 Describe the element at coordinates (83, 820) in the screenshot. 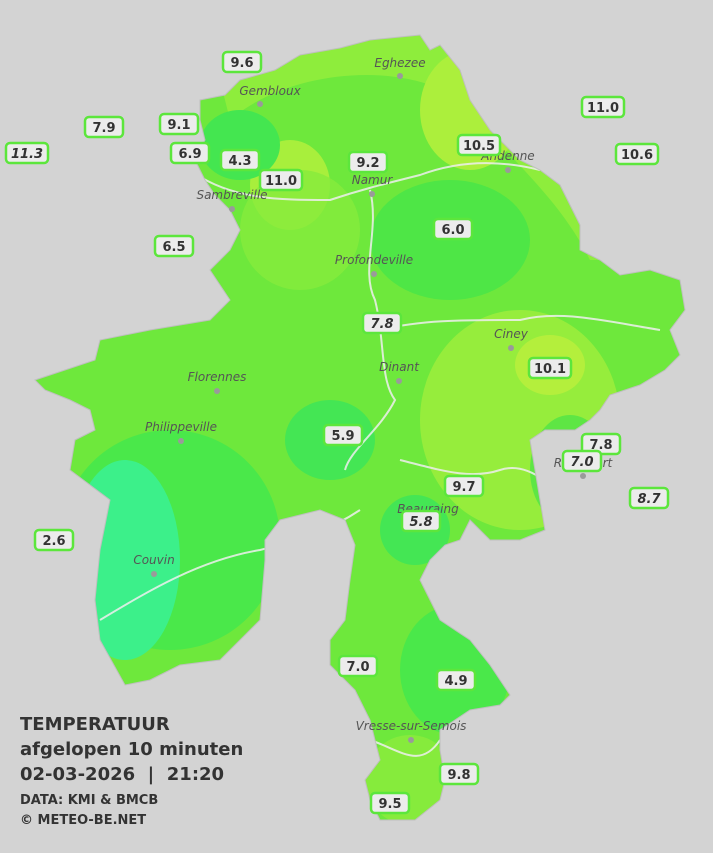

I see `legend-credit: © METEO-BE.NET` at that location.